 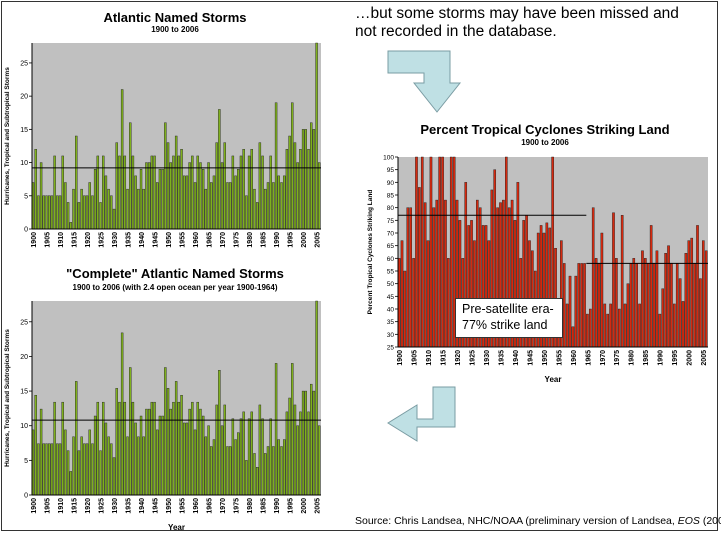 I want to click on bar-1961, so click(x=197, y=192).